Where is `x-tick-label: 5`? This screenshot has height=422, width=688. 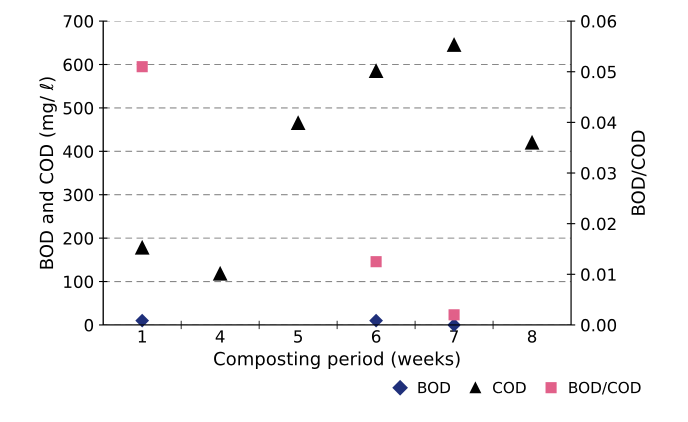
x-tick-label: 5 is located at coordinates (298, 336).